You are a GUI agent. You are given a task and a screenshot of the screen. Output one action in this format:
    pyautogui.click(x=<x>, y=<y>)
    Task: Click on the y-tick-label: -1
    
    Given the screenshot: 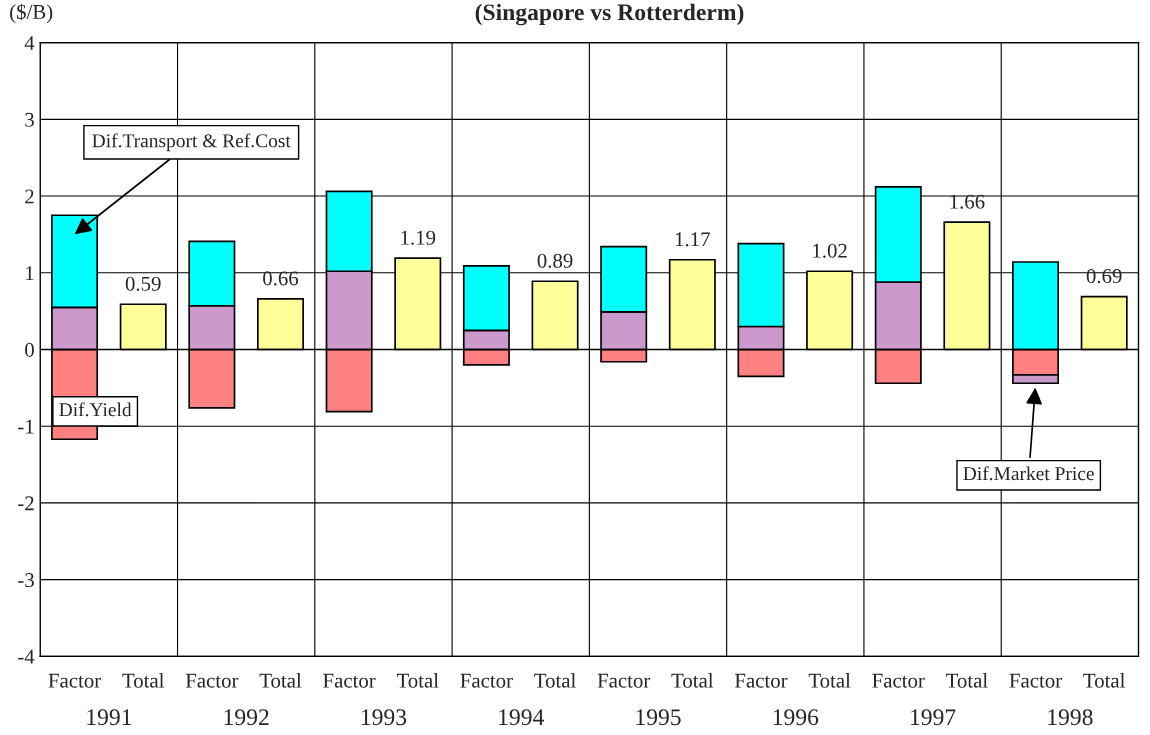 What is the action you would take?
    pyautogui.click(x=26, y=426)
    